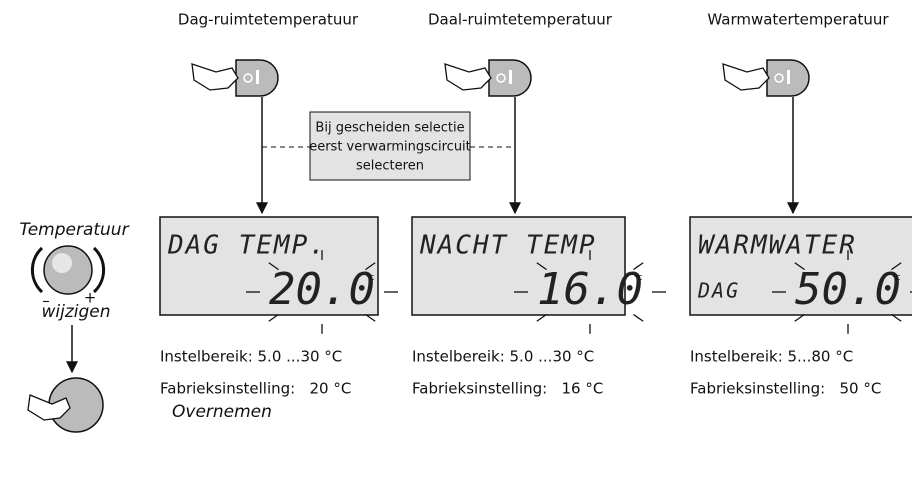 The height and width of the screenshot is (477, 912). Describe the element at coordinates (507, 389) in the screenshot. I see `factory: Fabrieksinstelling: 16 °C` at that location.